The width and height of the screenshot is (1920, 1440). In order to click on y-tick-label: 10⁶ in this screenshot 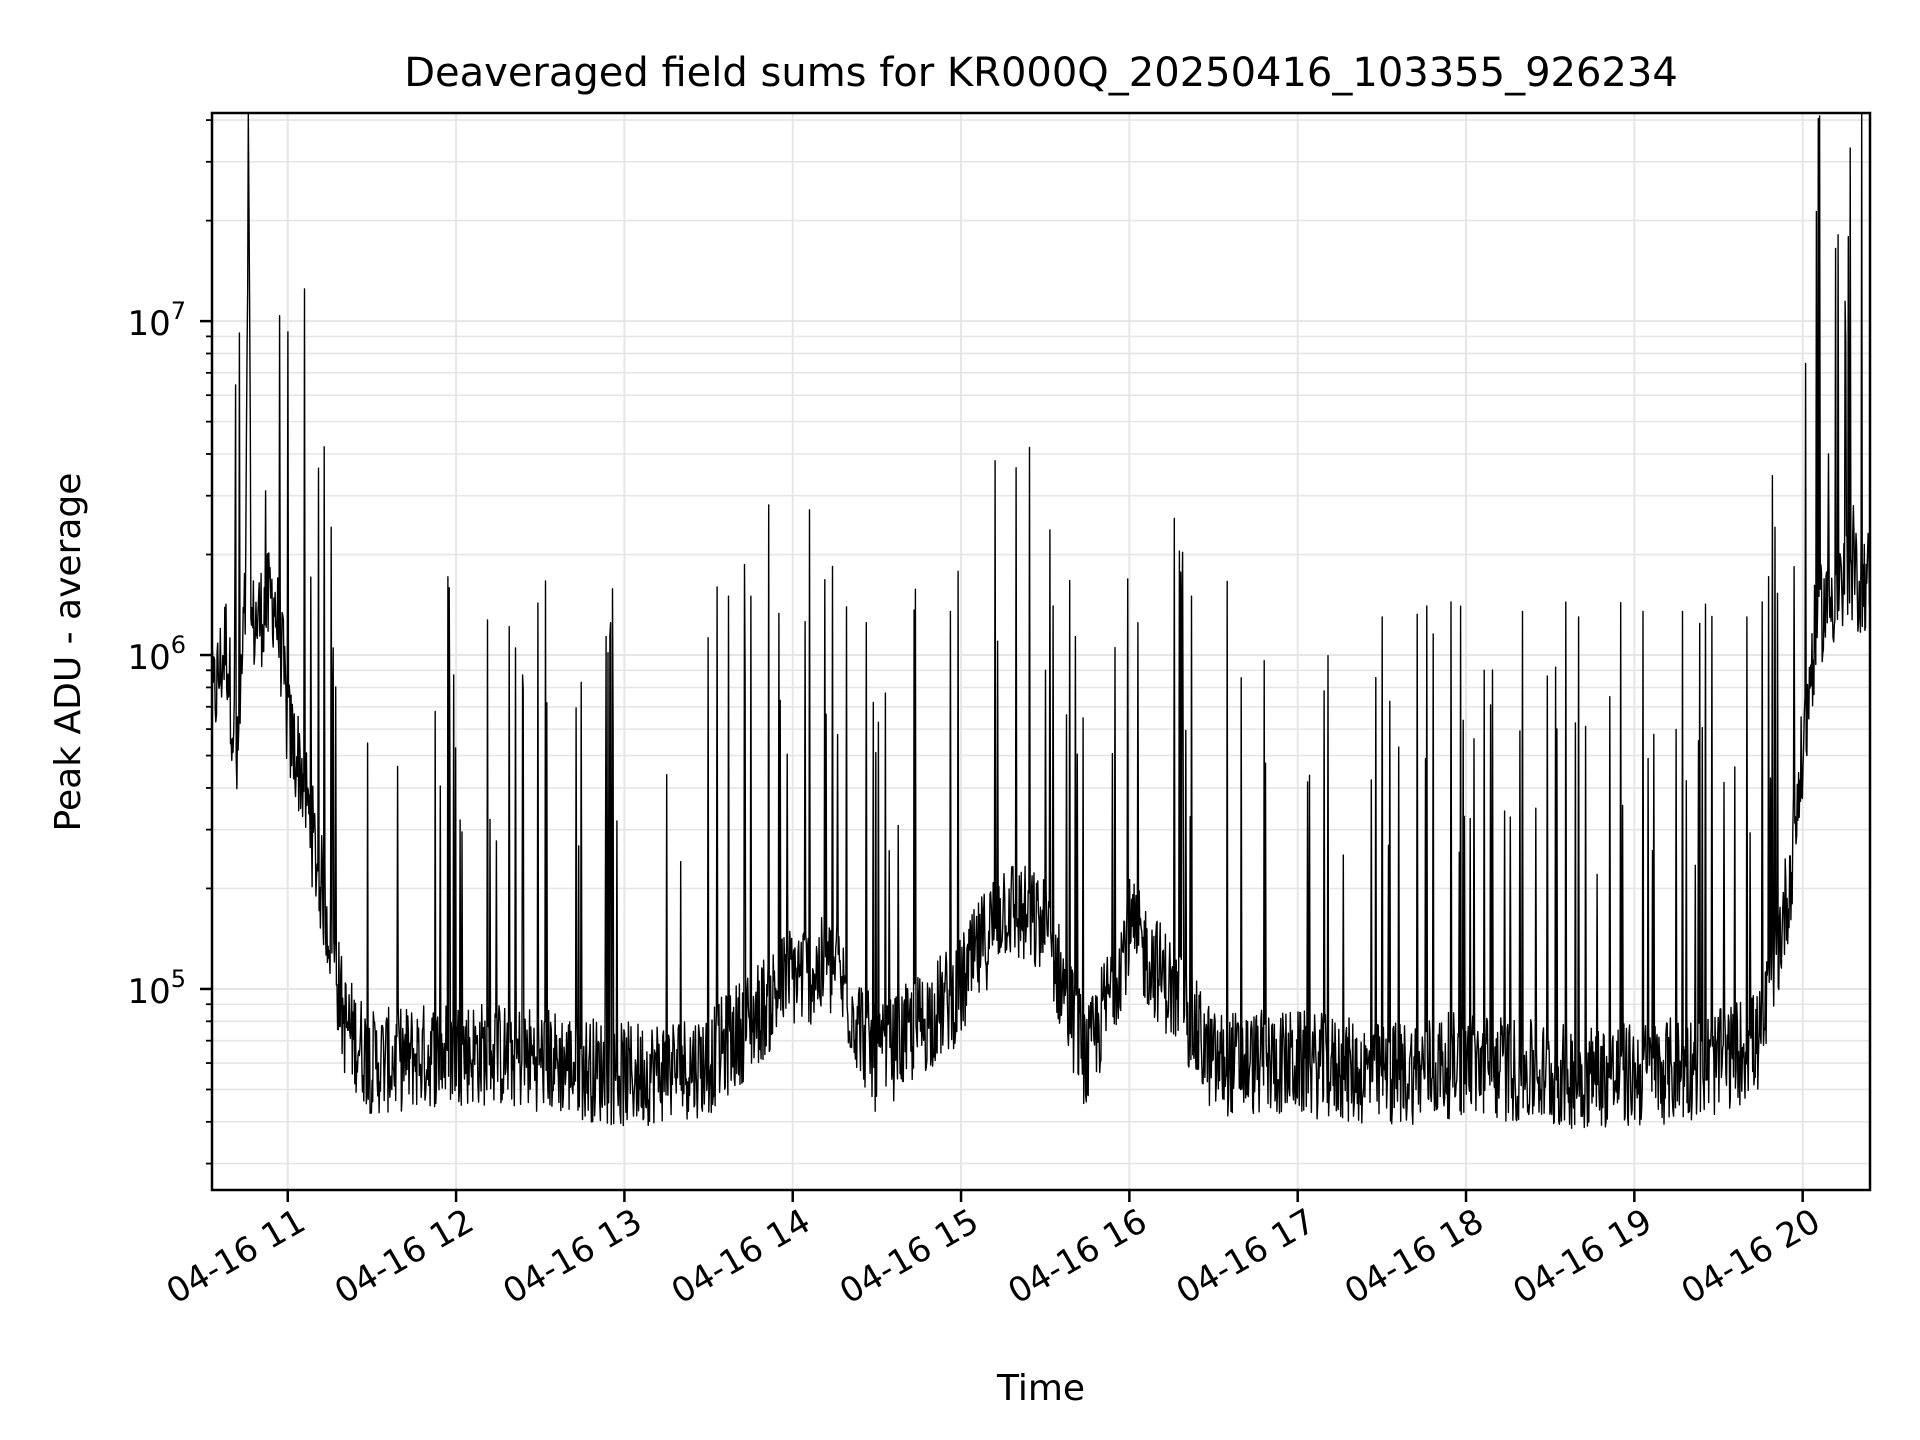, I will do `click(156, 654)`.